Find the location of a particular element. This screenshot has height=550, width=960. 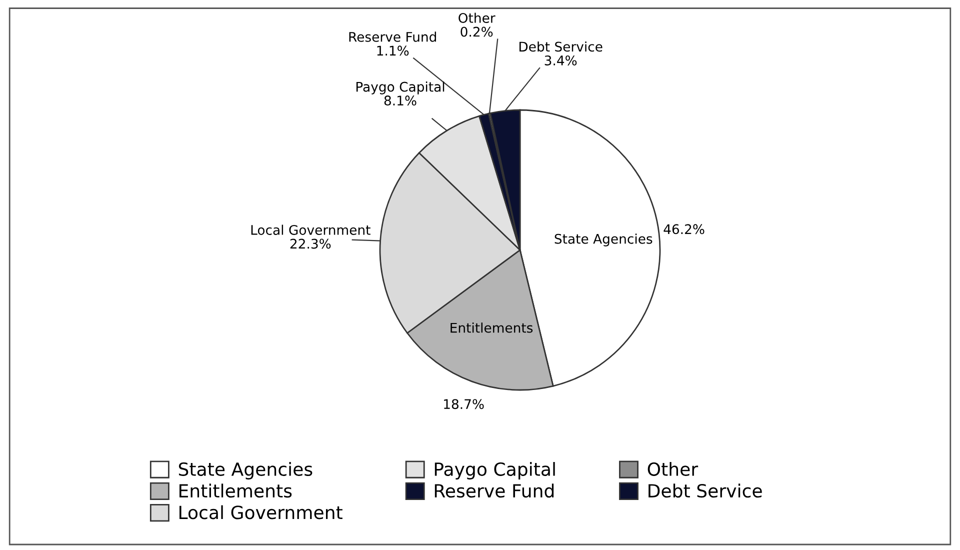

legend-label: Paygo Capital is located at coordinates (494, 471).